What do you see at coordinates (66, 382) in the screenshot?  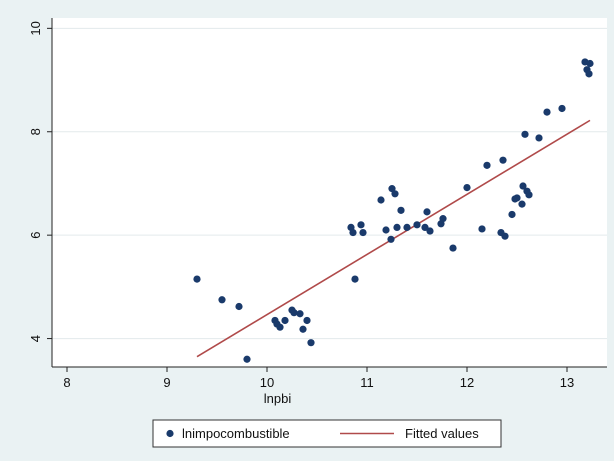 I see `x-tick-label-0: 8` at bounding box center [66, 382].